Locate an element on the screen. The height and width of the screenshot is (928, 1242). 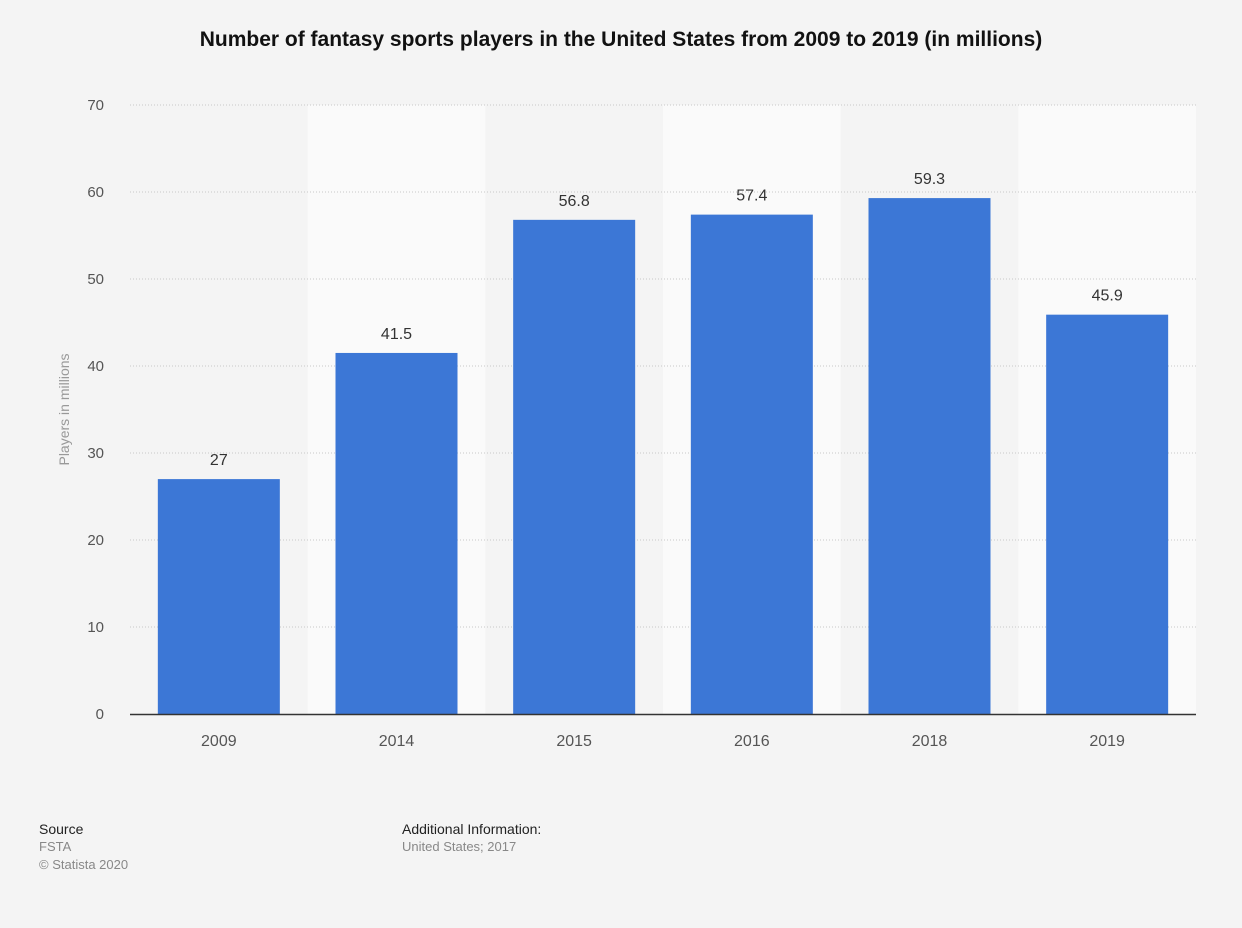
x-tick-label: 2009 is located at coordinates (219, 741).